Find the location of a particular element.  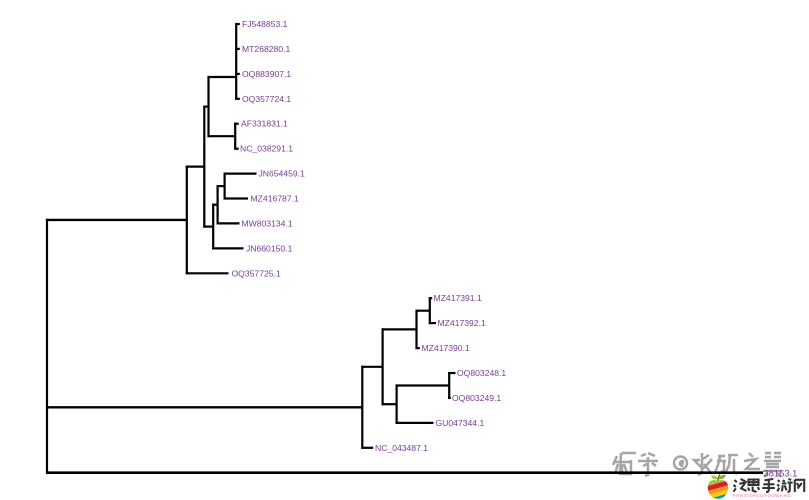

svg-text: MZ417392.1 is located at coordinates (462, 323).